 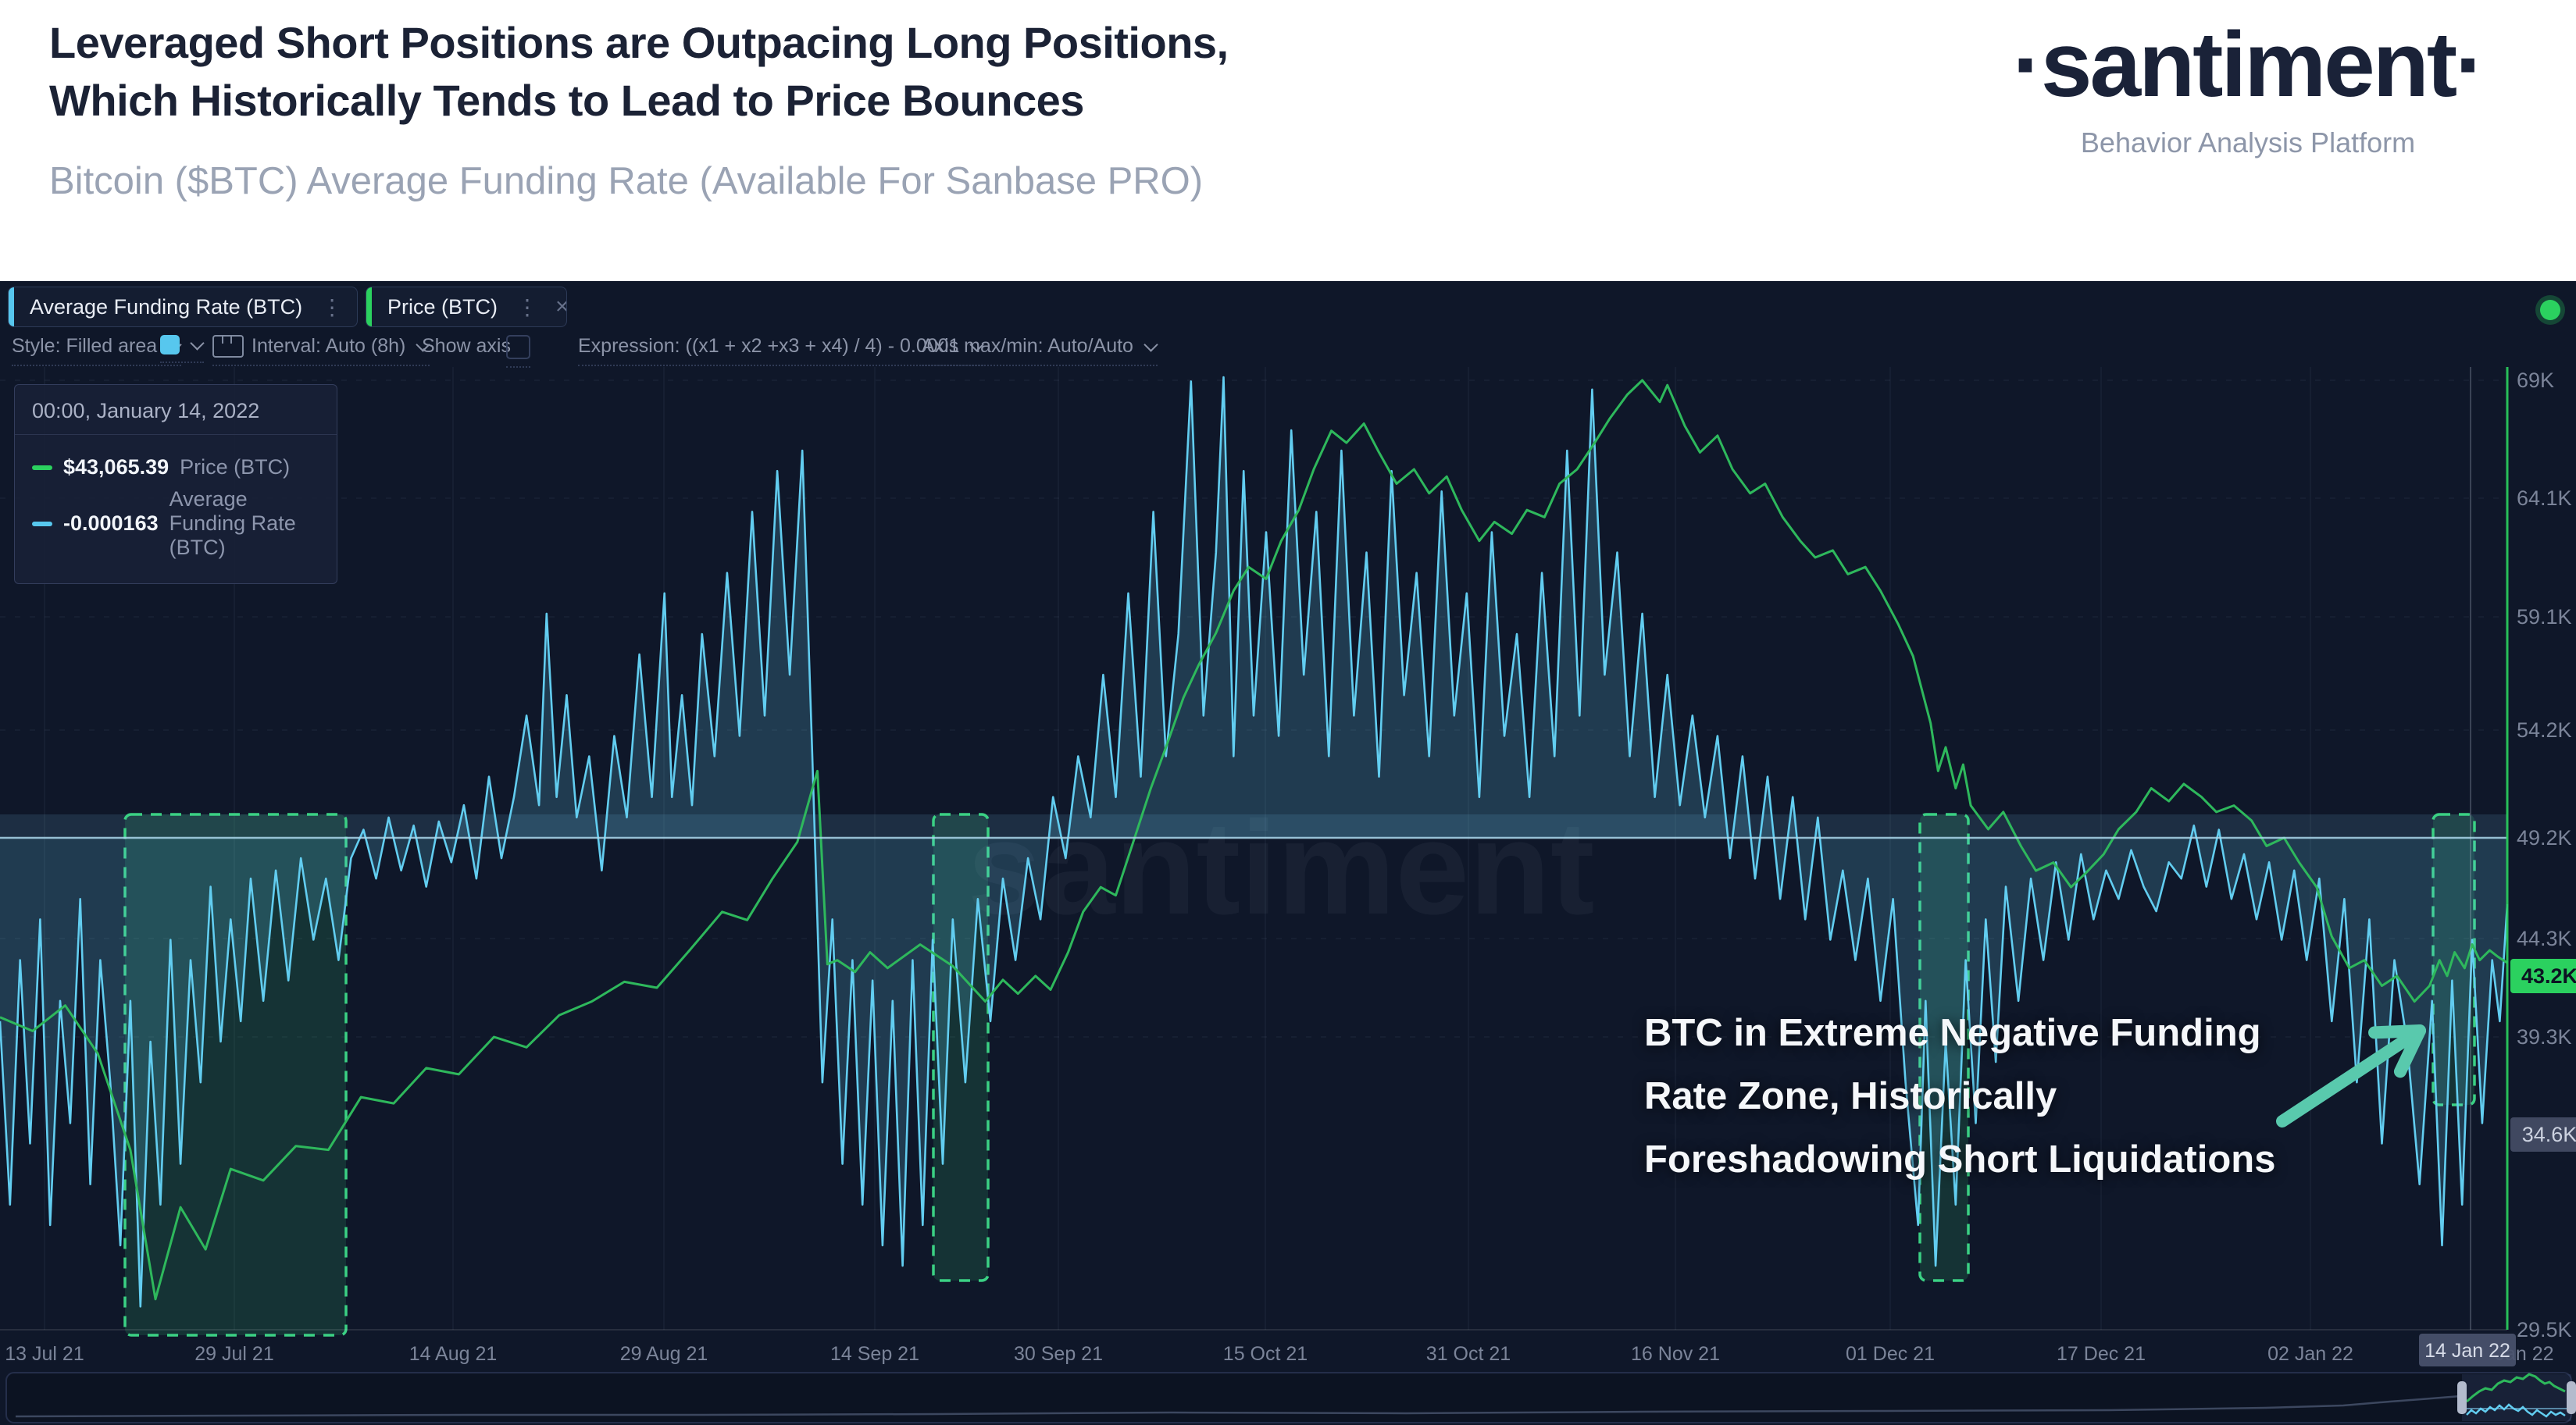 What do you see at coordinates (2310, 1354) in the screenshot?
I see `x-axis-label: 02 Jan 22` at bounding box center [2310, 1354].